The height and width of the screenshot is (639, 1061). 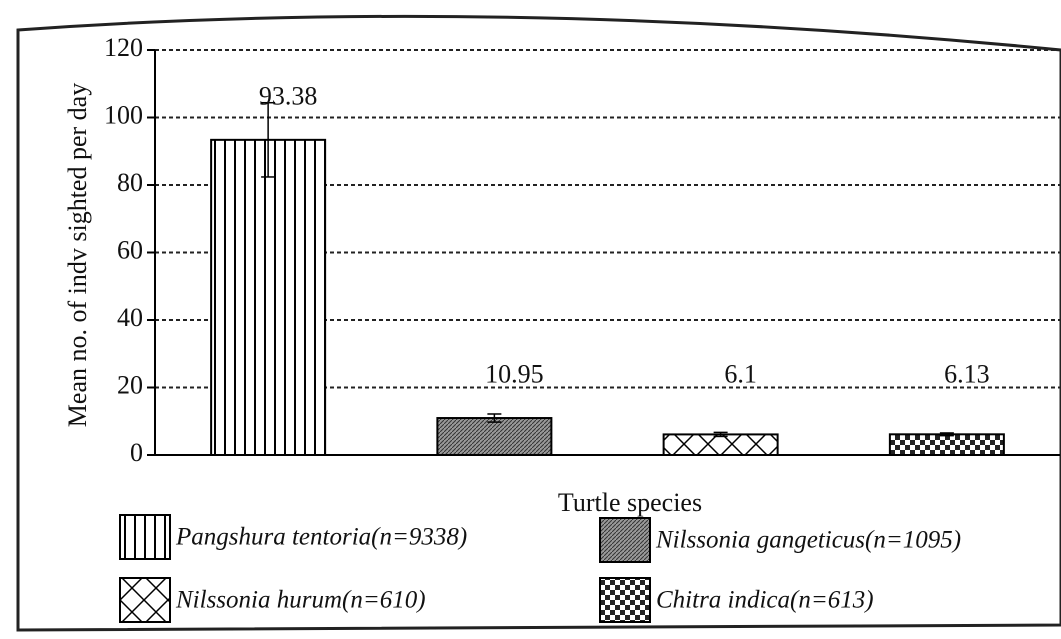 What do you see at coordinates (321, 537) in the screenshot?
I see `legend-label: Pangshura tentoria(n=9338)` at bounding box center [321, 537].